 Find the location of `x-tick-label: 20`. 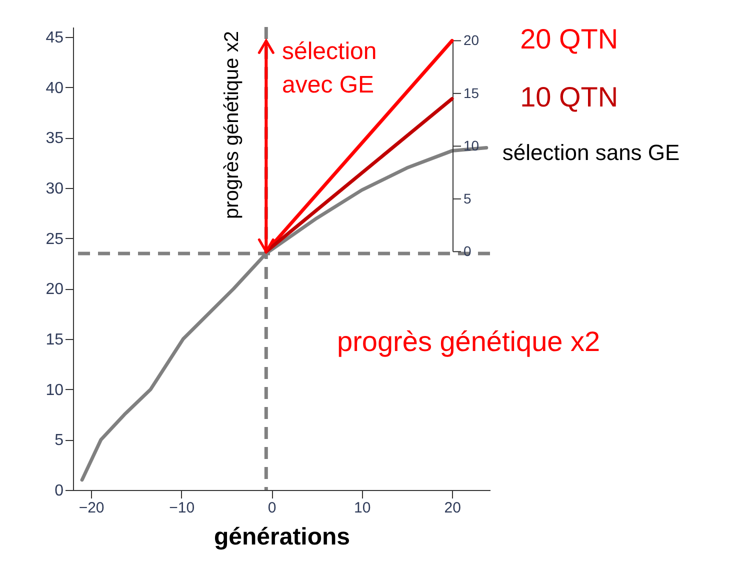

x-tick-label: 20 is located at coordinates (452, 508).